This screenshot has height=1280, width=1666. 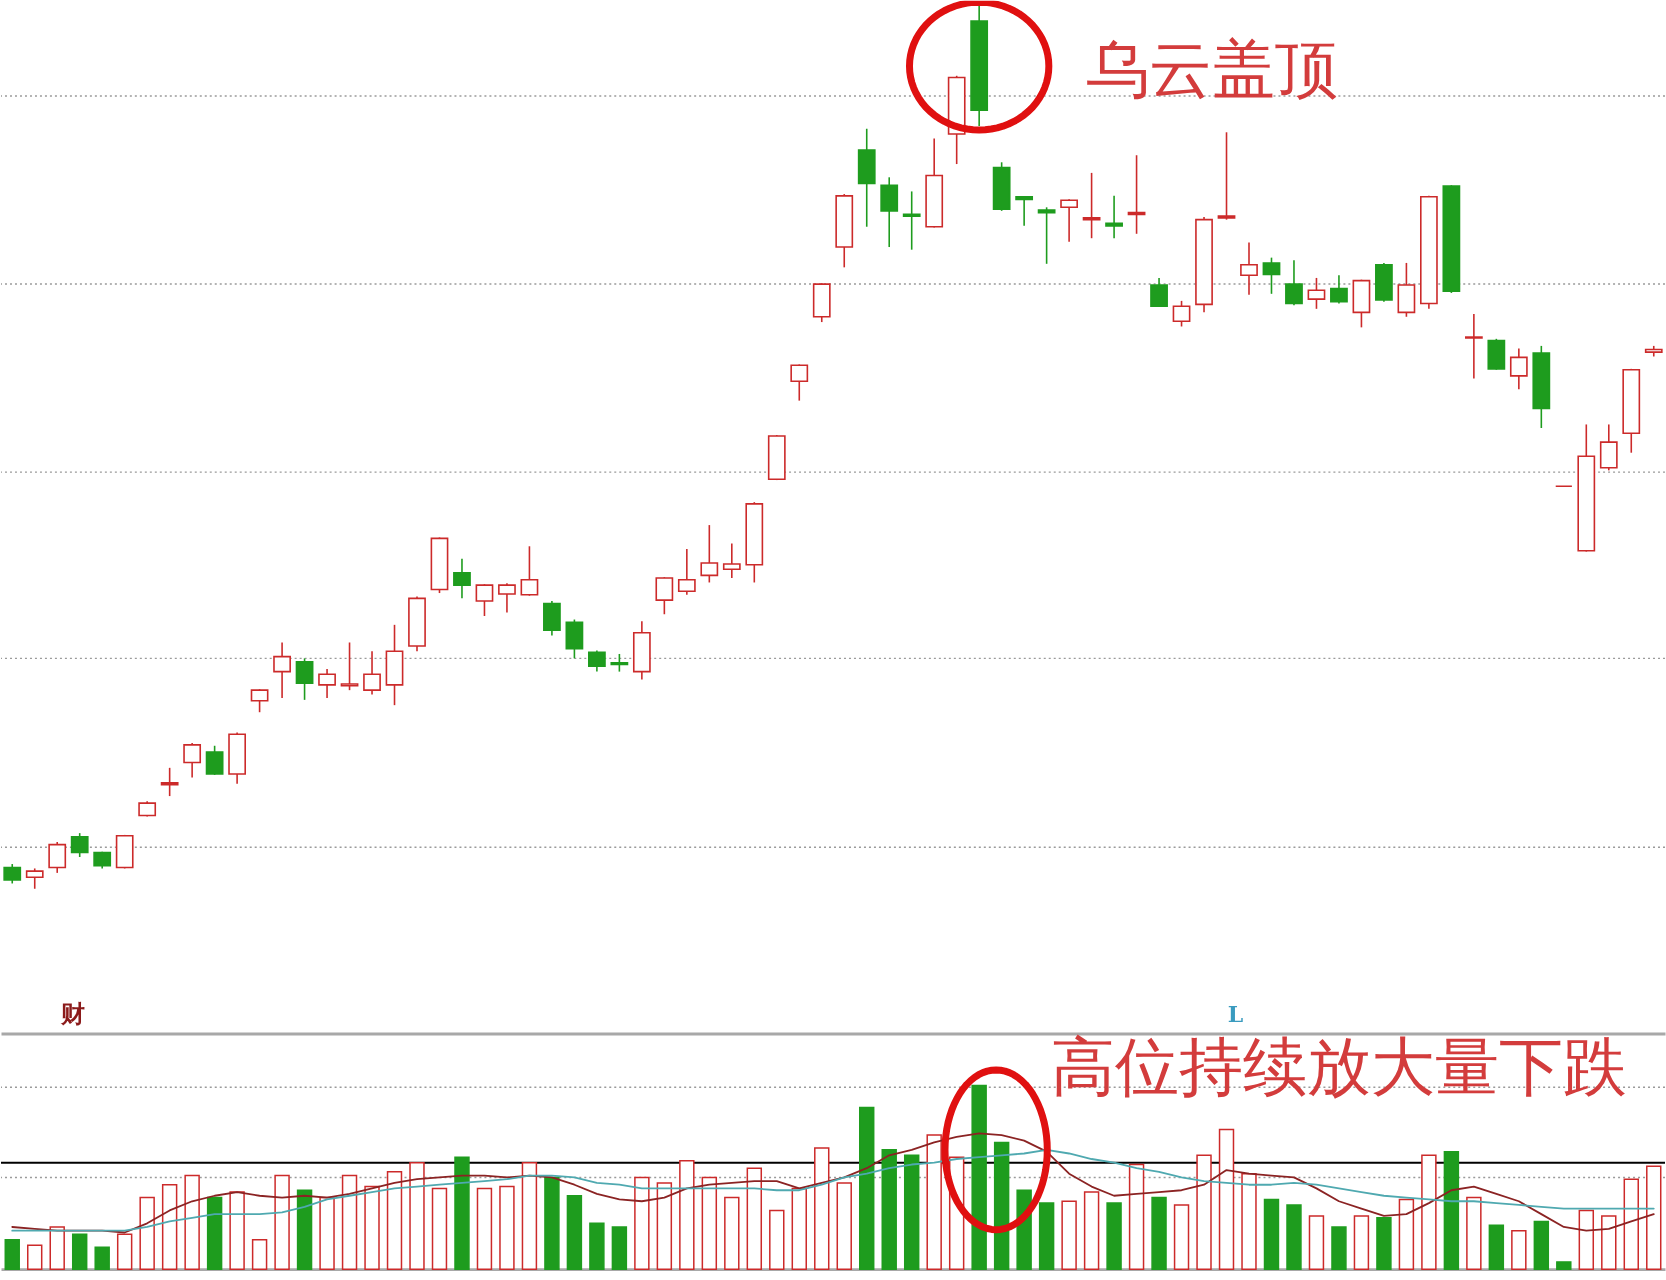 I want to click on text: L, so click(x=1235, y=1013).